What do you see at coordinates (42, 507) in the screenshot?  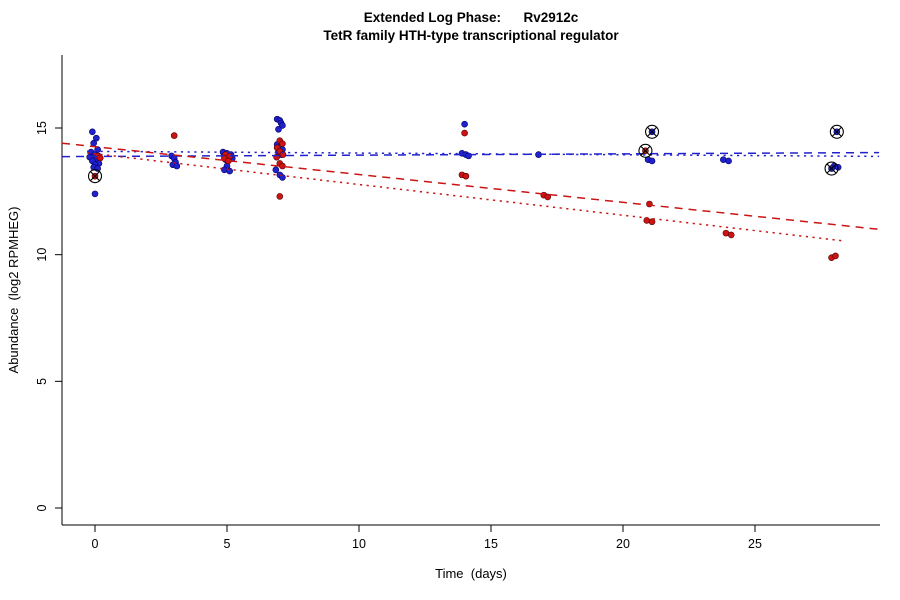 I see `y-tick-label: 0` at bounding box center [42, 507].